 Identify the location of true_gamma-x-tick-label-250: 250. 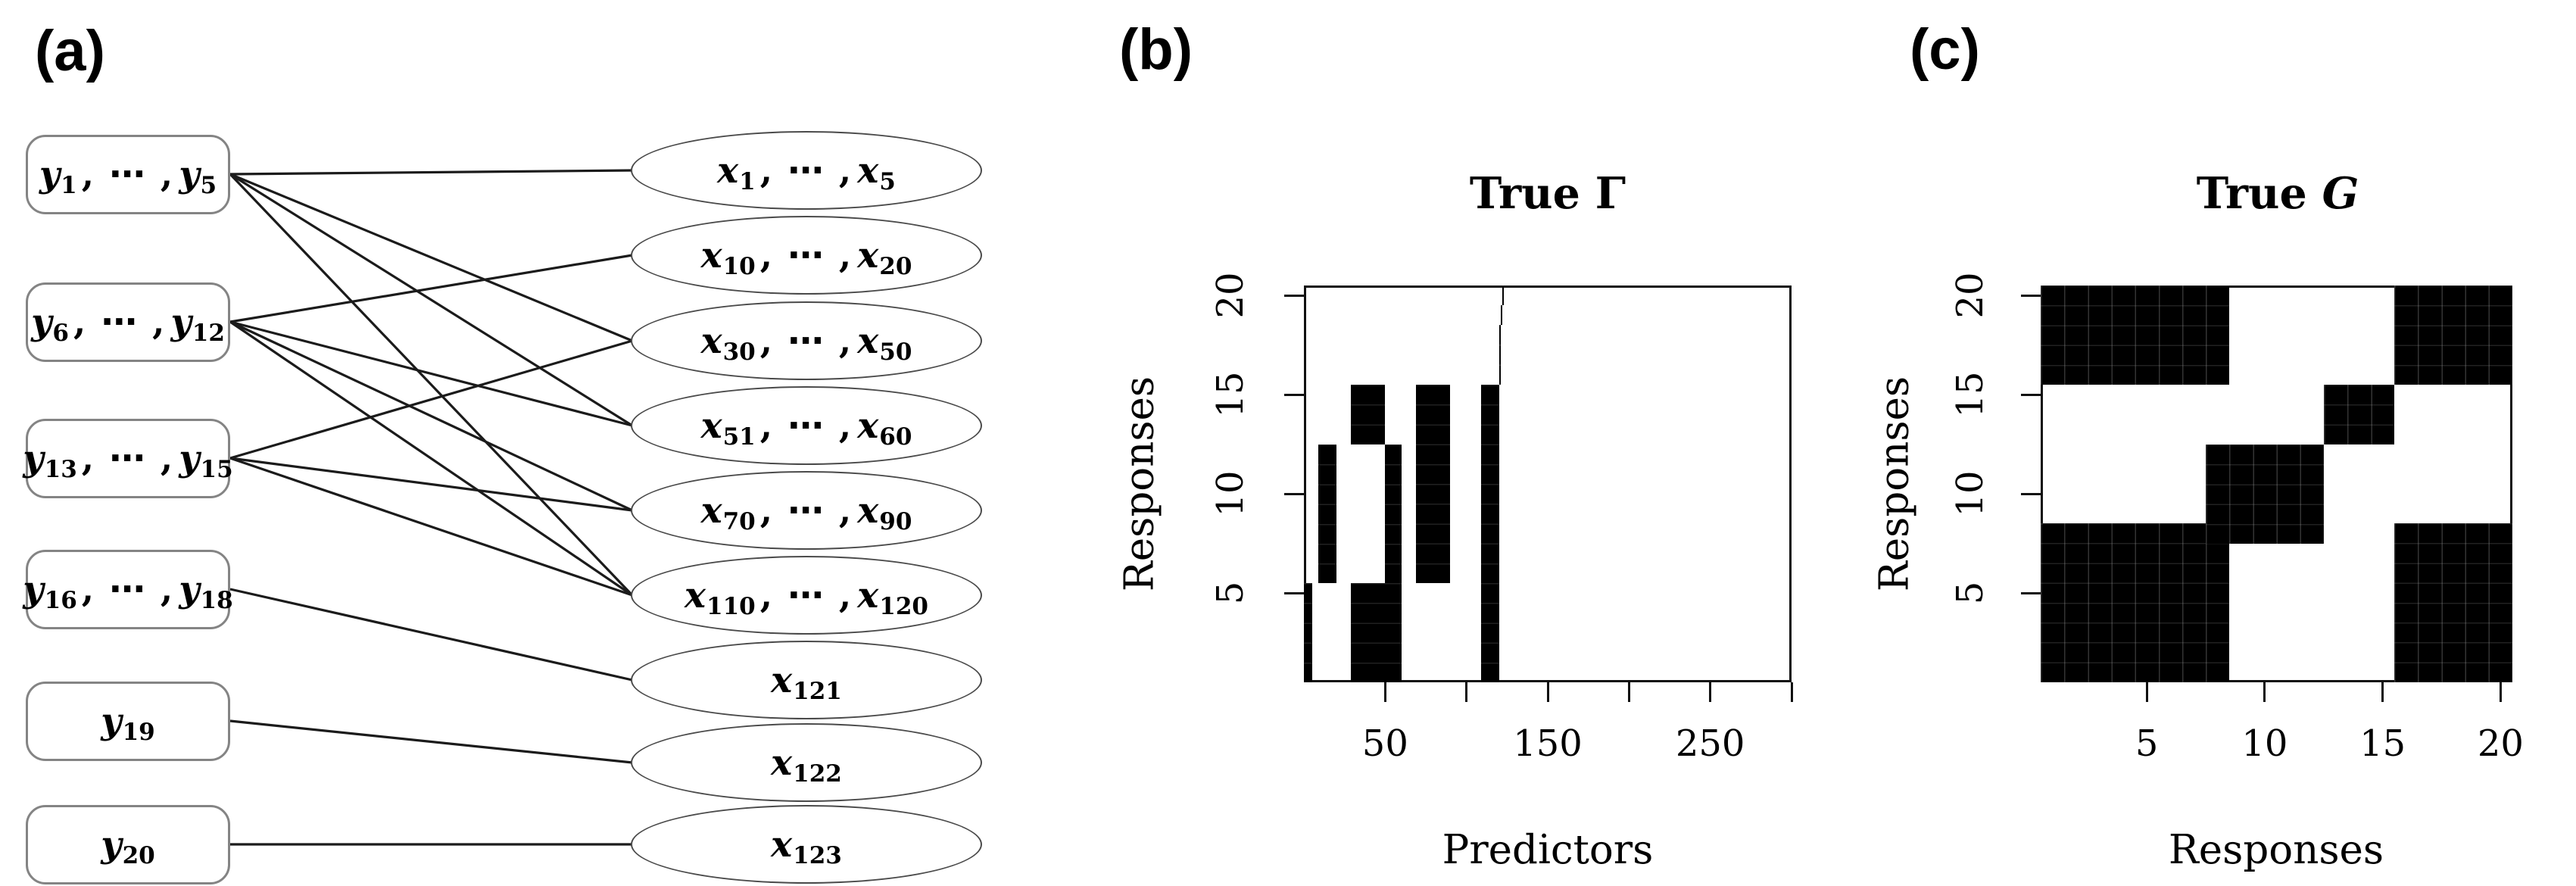
(1710, 743).